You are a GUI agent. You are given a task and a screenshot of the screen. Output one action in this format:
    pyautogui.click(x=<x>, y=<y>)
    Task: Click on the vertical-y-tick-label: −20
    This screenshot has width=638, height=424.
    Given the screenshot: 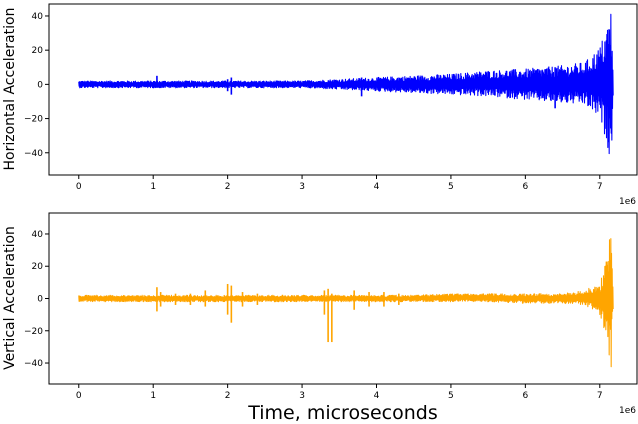 What is the action you would take?
    pyautogui.click(x=33, y=332)
    